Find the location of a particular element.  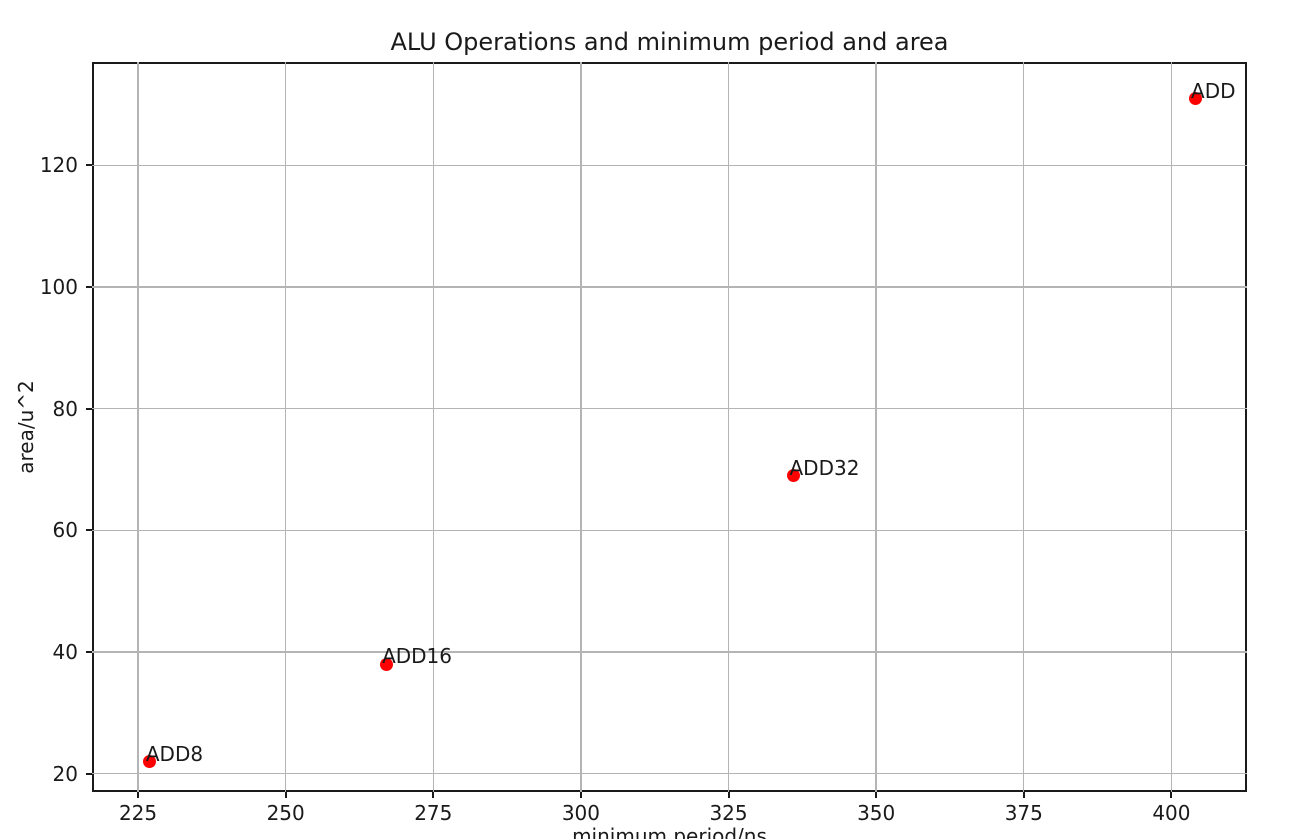

point-label: ADD32 is located at coordinates (824, 467).